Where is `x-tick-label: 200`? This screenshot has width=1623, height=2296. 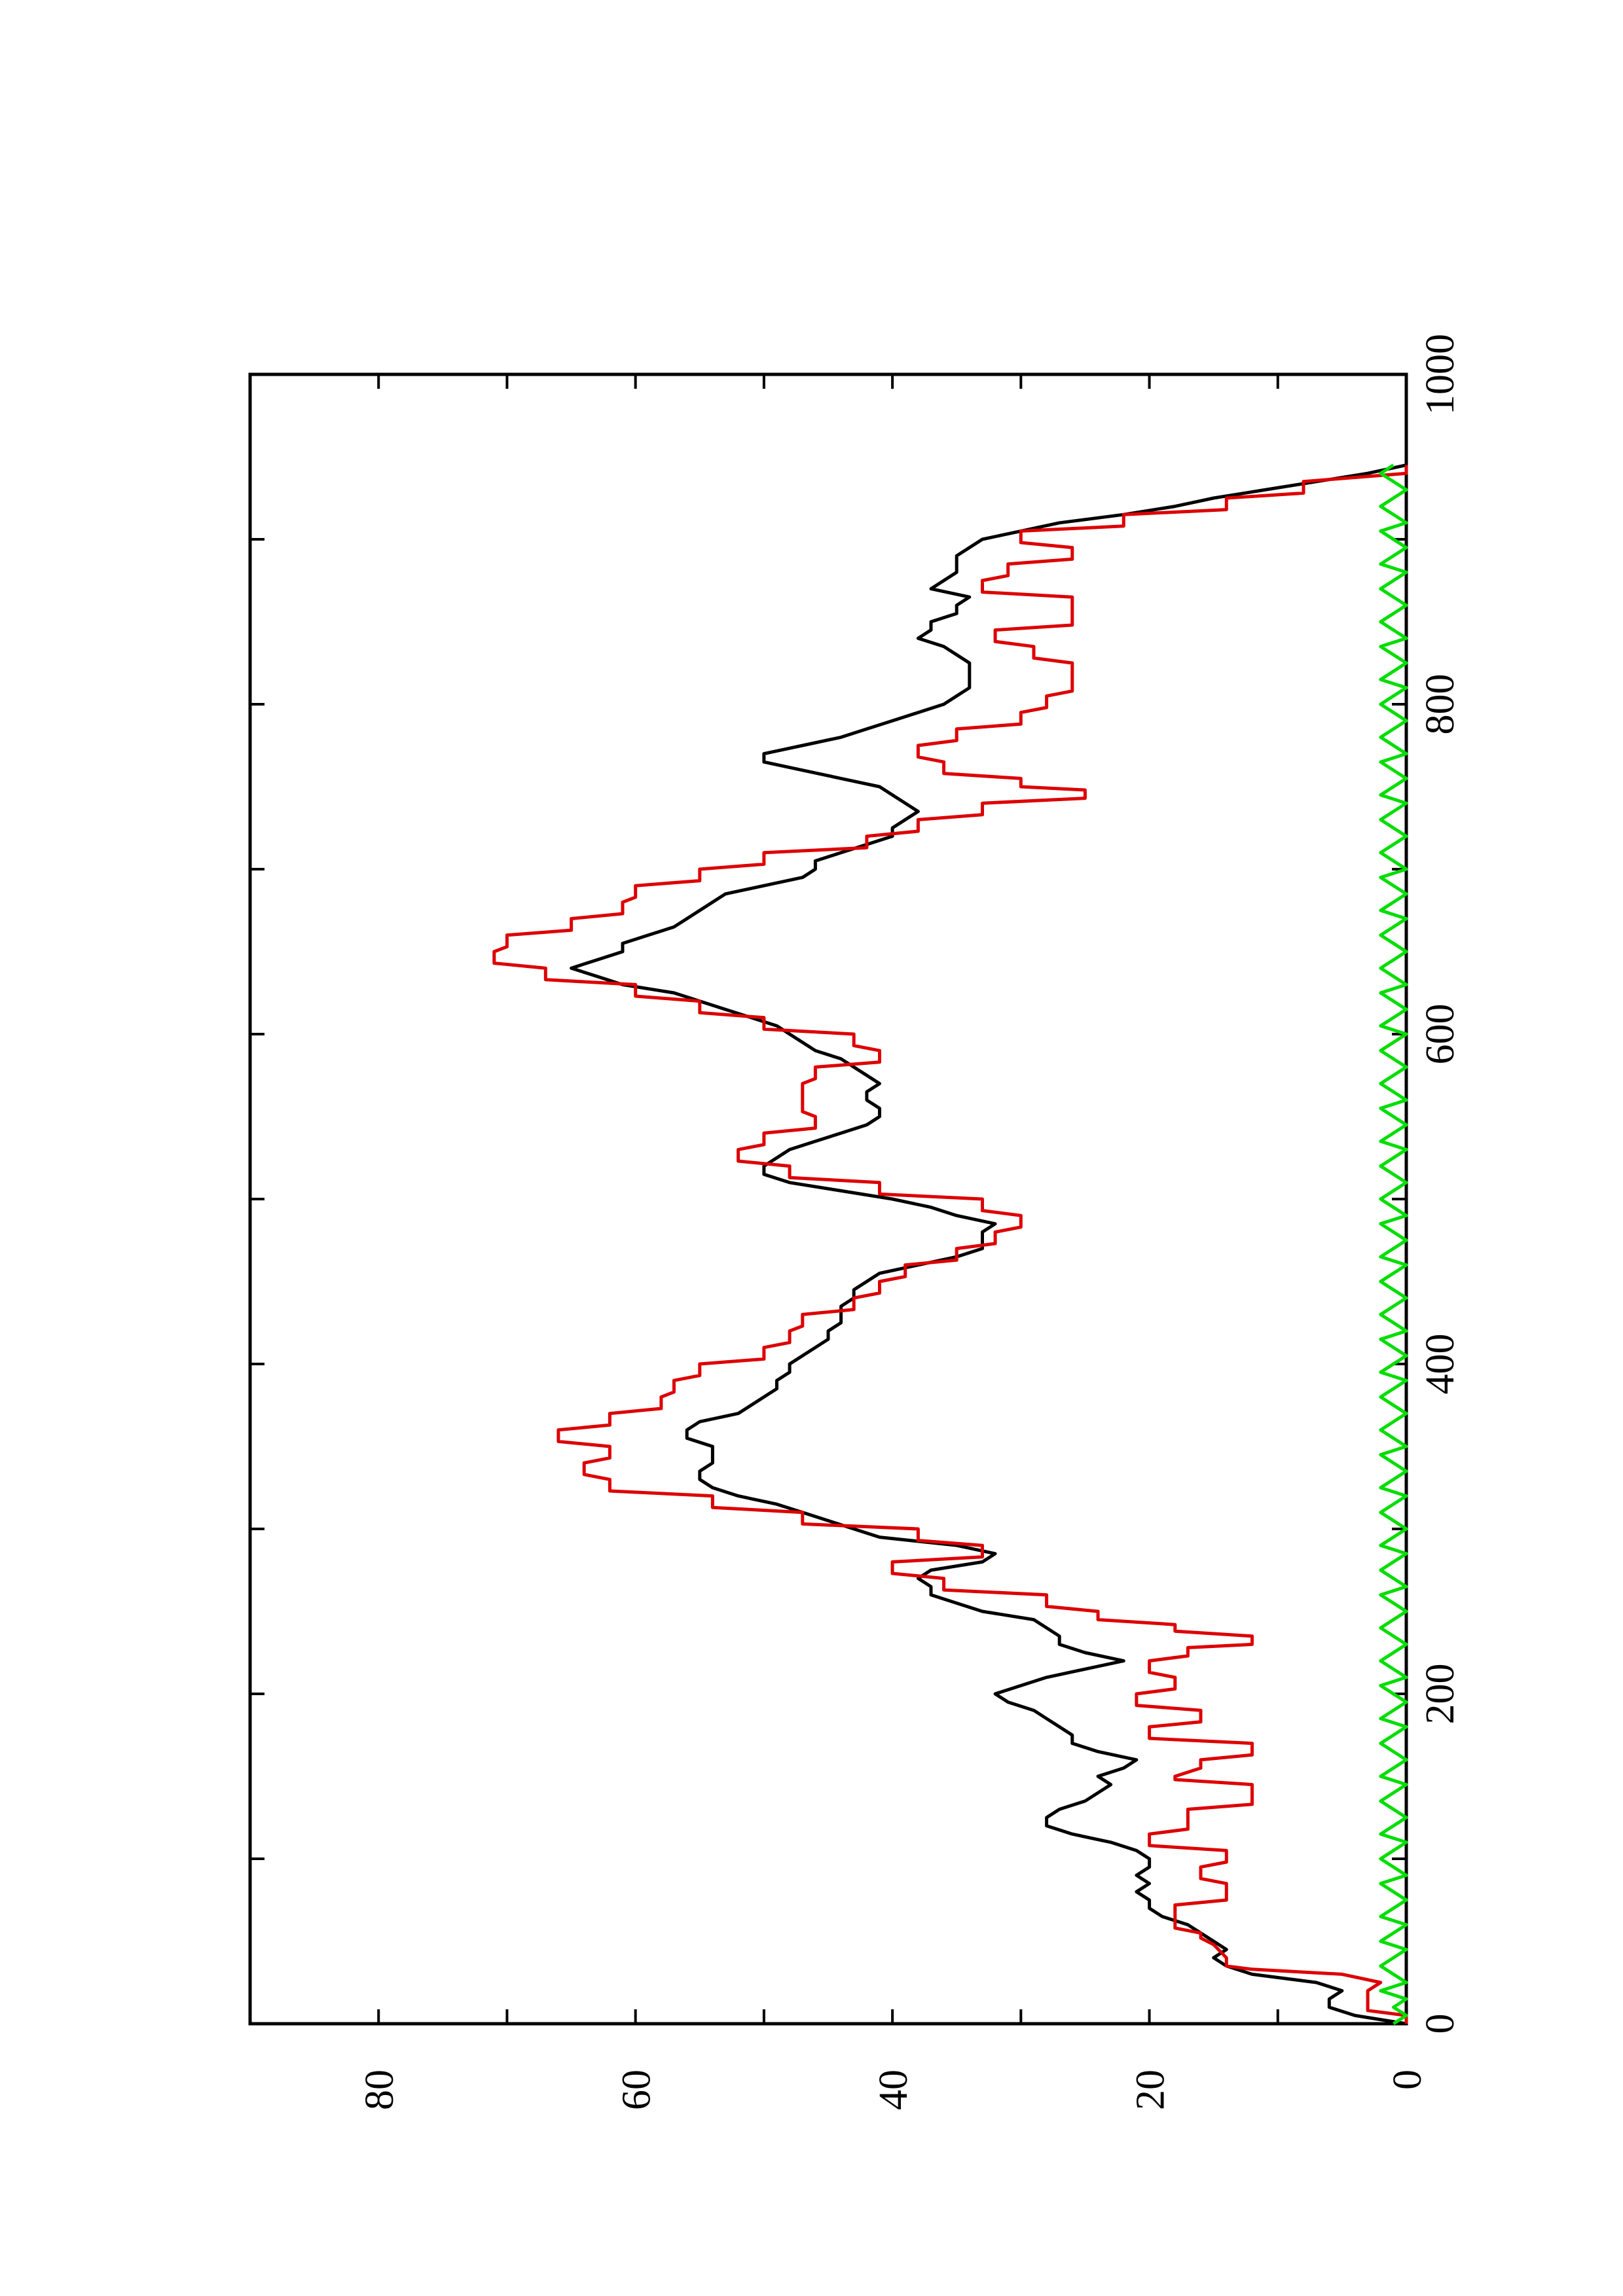 x-tick-label: 200 is located at coordinates (1440, 1694).